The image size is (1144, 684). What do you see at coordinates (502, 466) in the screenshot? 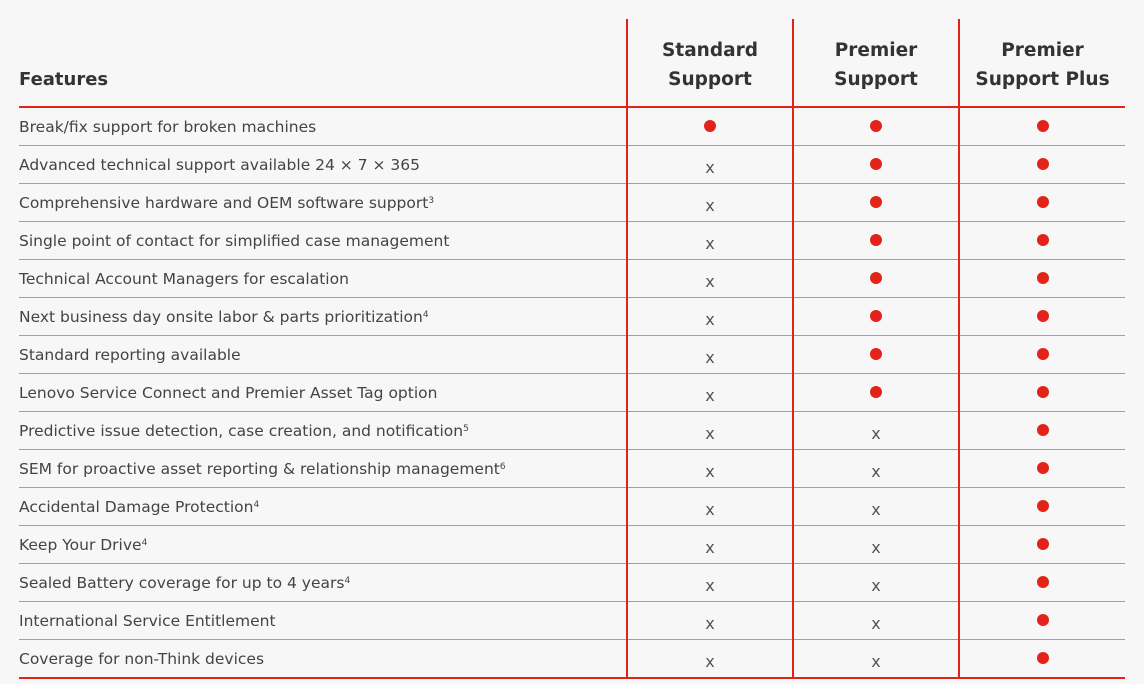
I see `footnote-ref: 6` at bounding box center [502, 466].